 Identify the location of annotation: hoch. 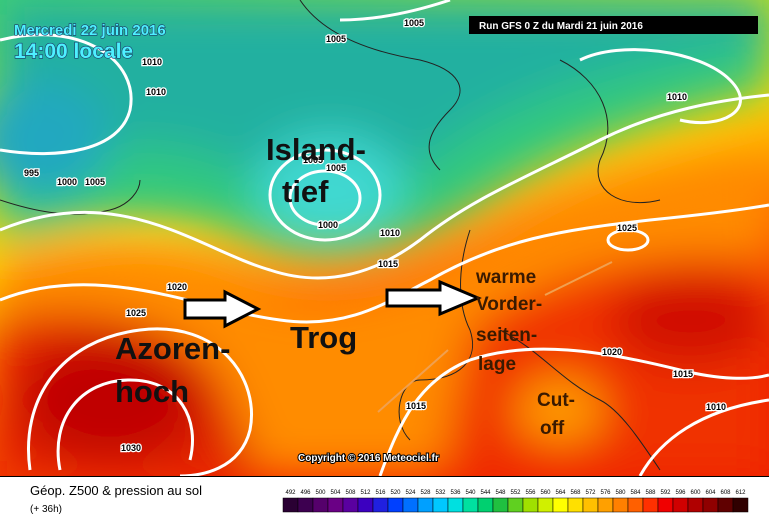
(152, 391).